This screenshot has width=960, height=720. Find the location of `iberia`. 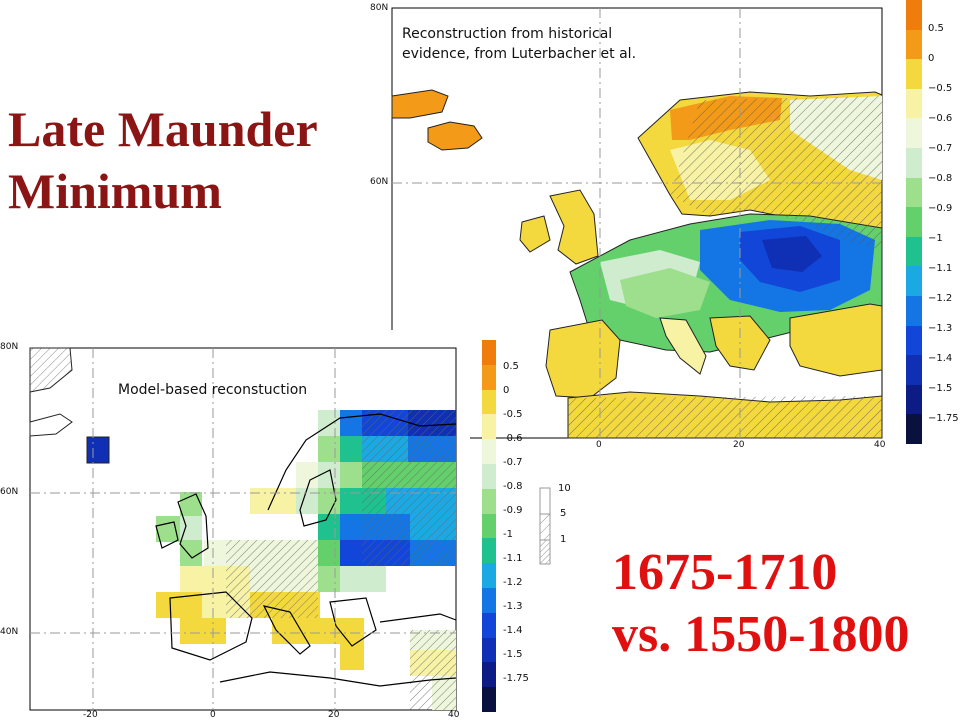

iberia is located at coordinates (583, 359).